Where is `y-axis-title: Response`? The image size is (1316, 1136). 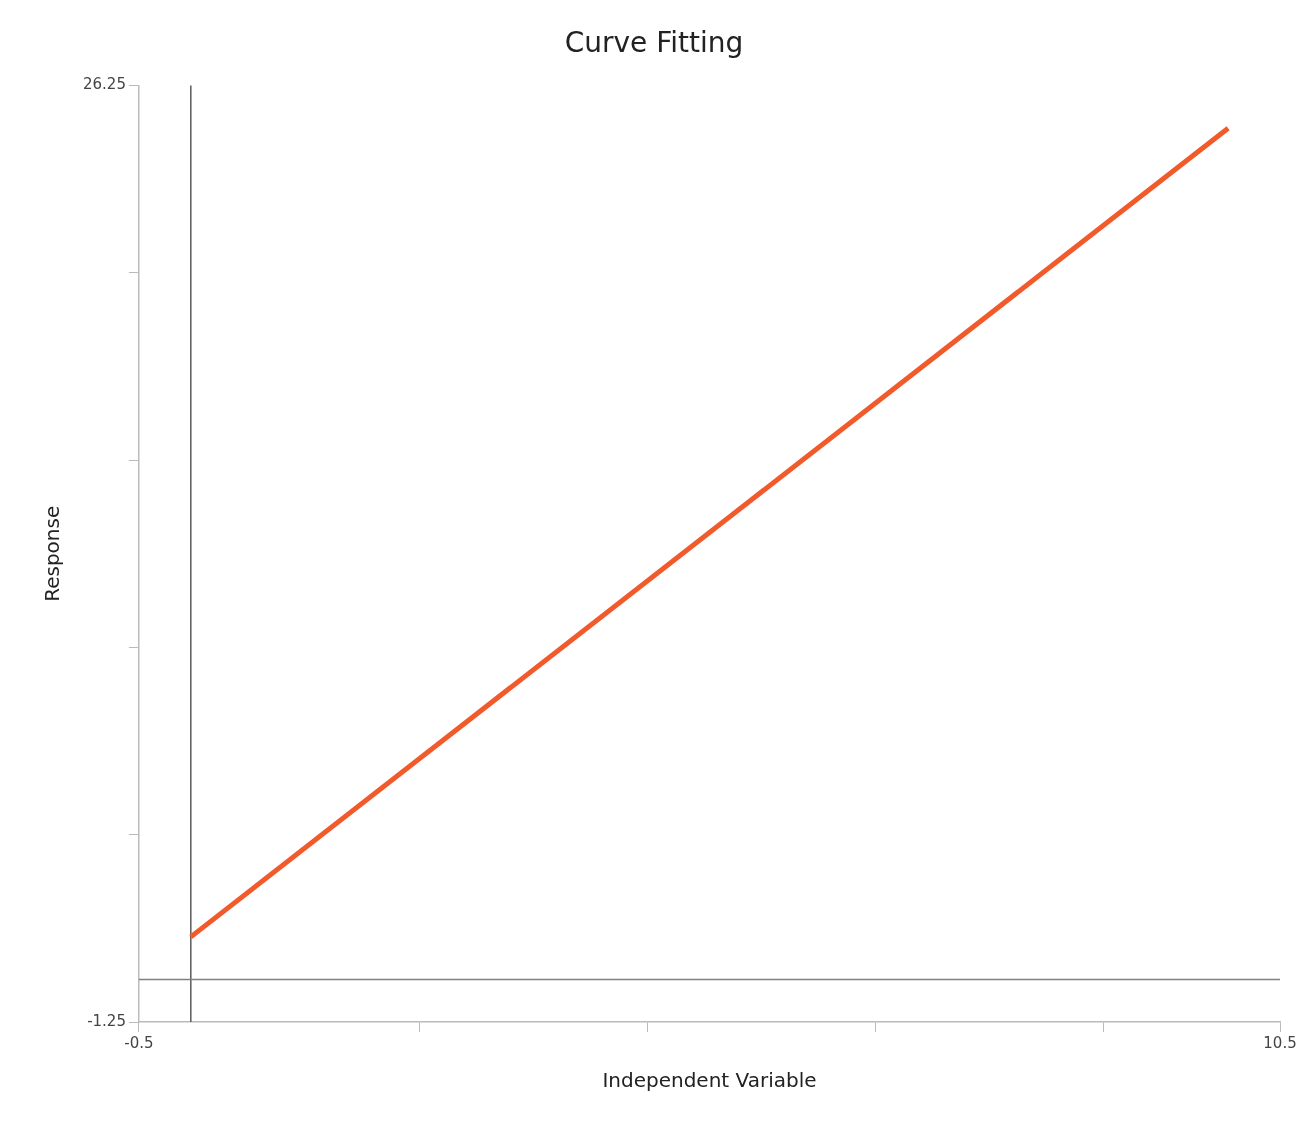 y-axis-title: Response is located at coordinates (52, 553).